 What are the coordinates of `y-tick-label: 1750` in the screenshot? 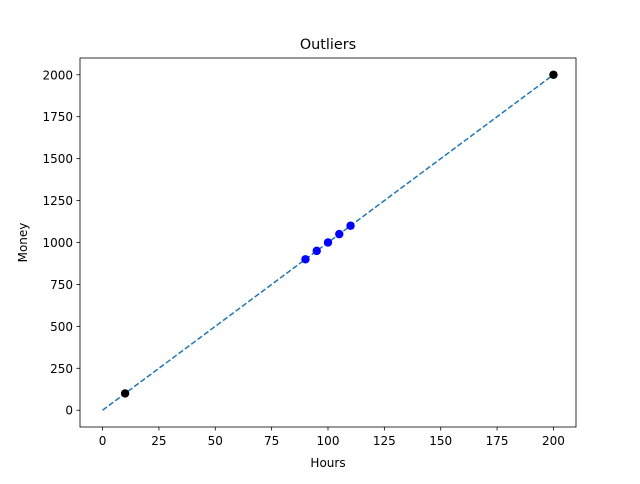 It's located at (57, 117).